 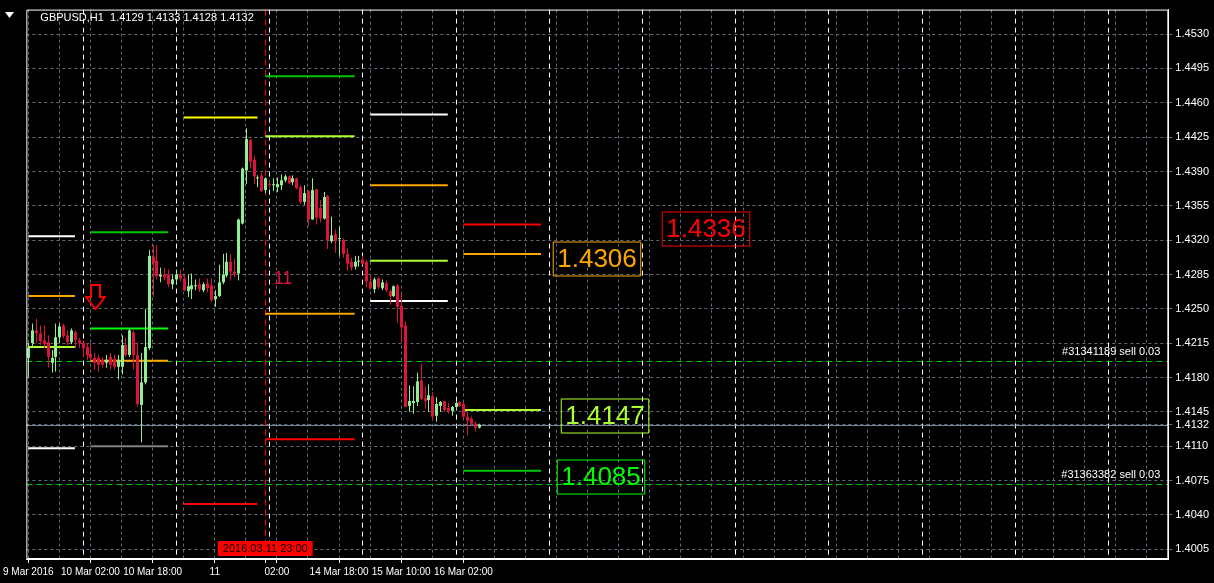 I want to click on y-tick-label: 1.4495, so click(x=1192, y=67).